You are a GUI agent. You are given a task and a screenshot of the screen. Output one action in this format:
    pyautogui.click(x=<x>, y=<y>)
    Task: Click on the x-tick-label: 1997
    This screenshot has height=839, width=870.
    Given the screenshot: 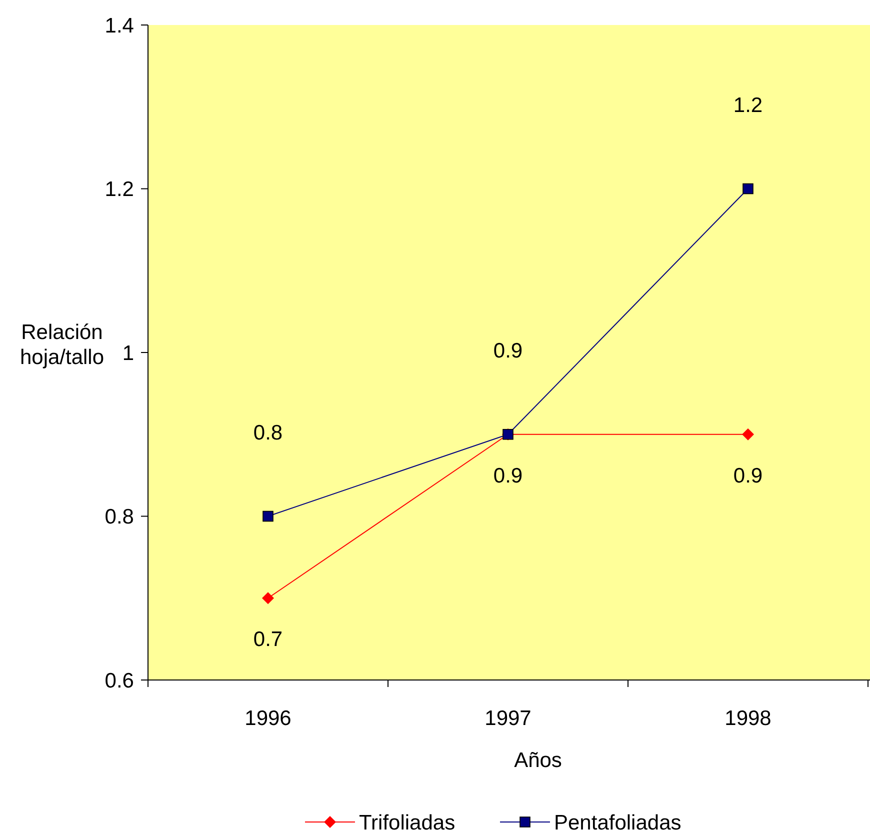 What is the action you would take?
    pyautogui.click(x=508, y=718)
    